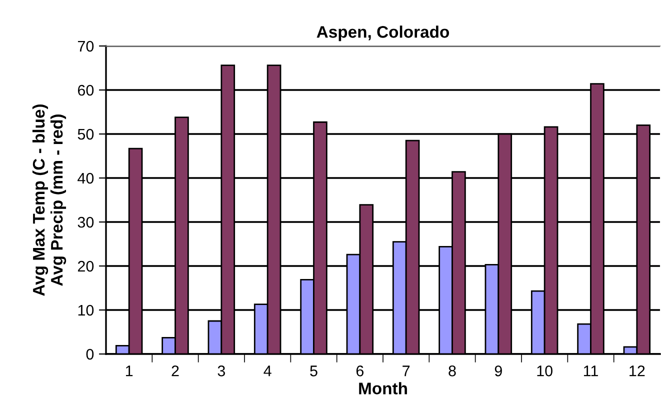  I want to click on x-axis-title: Month, so click(383, 388).